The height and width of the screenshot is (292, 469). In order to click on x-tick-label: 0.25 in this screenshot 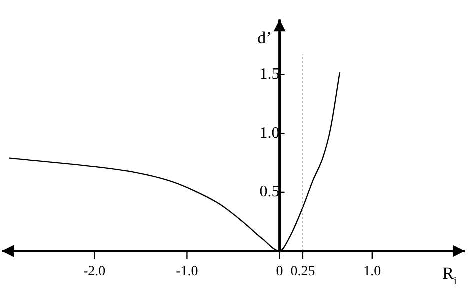, I will do `click(303, 272)`.